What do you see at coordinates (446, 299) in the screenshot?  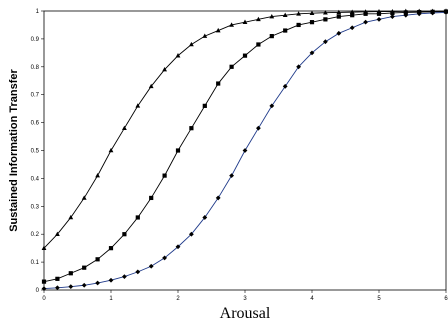 I see `x-tick-label: 6` at bounding box center [446, 299].